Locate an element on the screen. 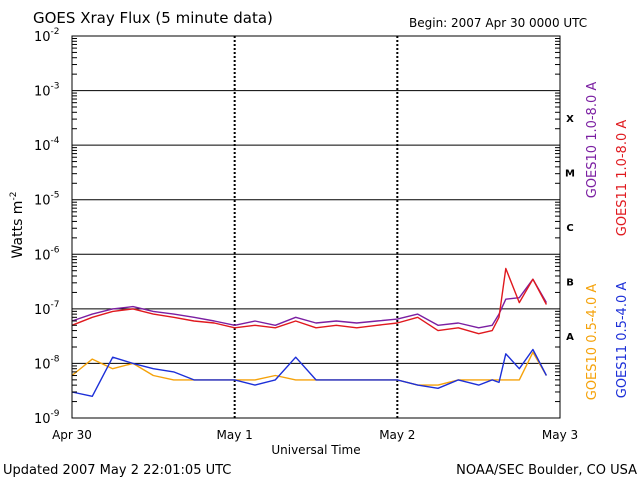  source-credit: NOAA/SEC Boulder, CO USA is located at coordinates (546, 470).